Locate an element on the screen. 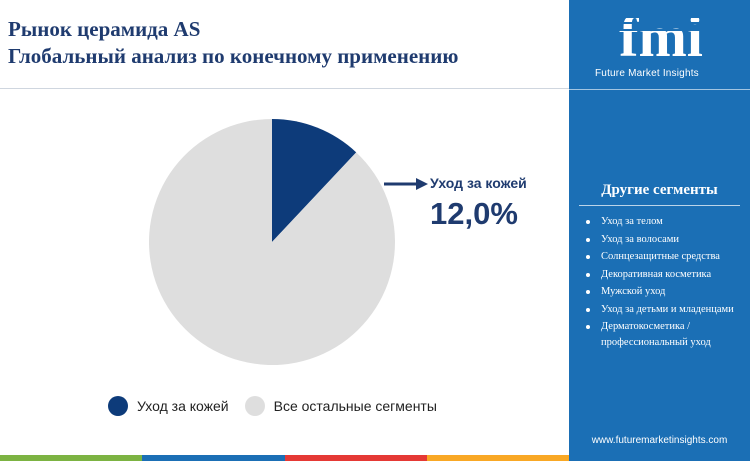 The height and width of the screenshot is (461, 750). legend-label-others: Все остальные сегменты is located at coordinates (355, 406).